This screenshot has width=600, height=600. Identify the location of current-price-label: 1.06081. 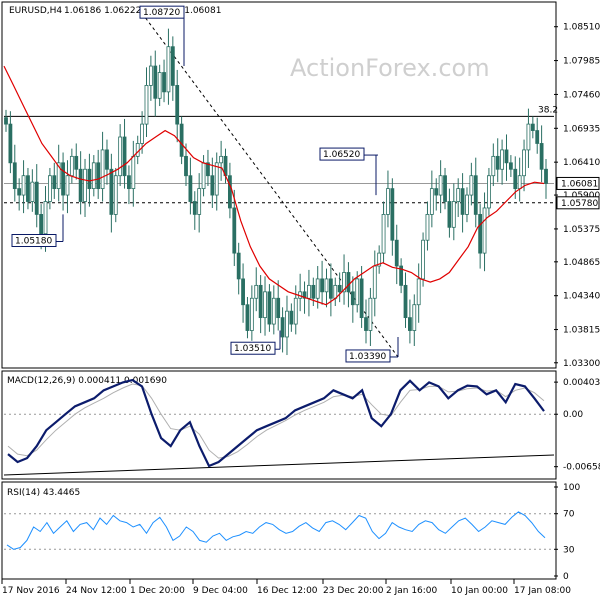
(579, 184).